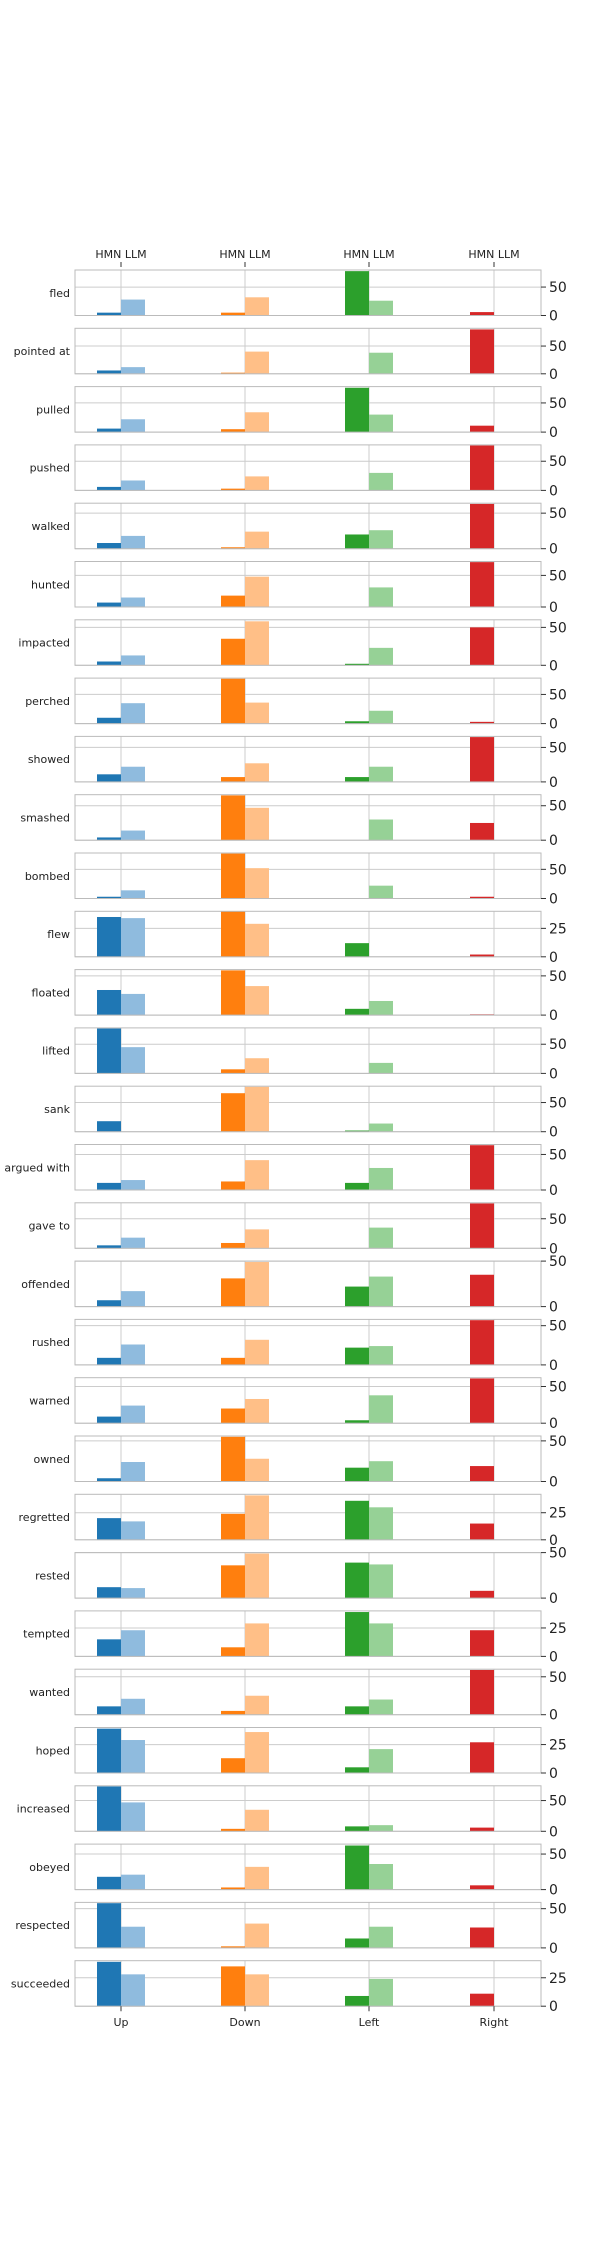 This screenshot has height=2254, width=600. What do you see at coordinates (50, 468) in the screenshot?
I see `verb-label-pushed: pushed` at bounding box center [50, 468].